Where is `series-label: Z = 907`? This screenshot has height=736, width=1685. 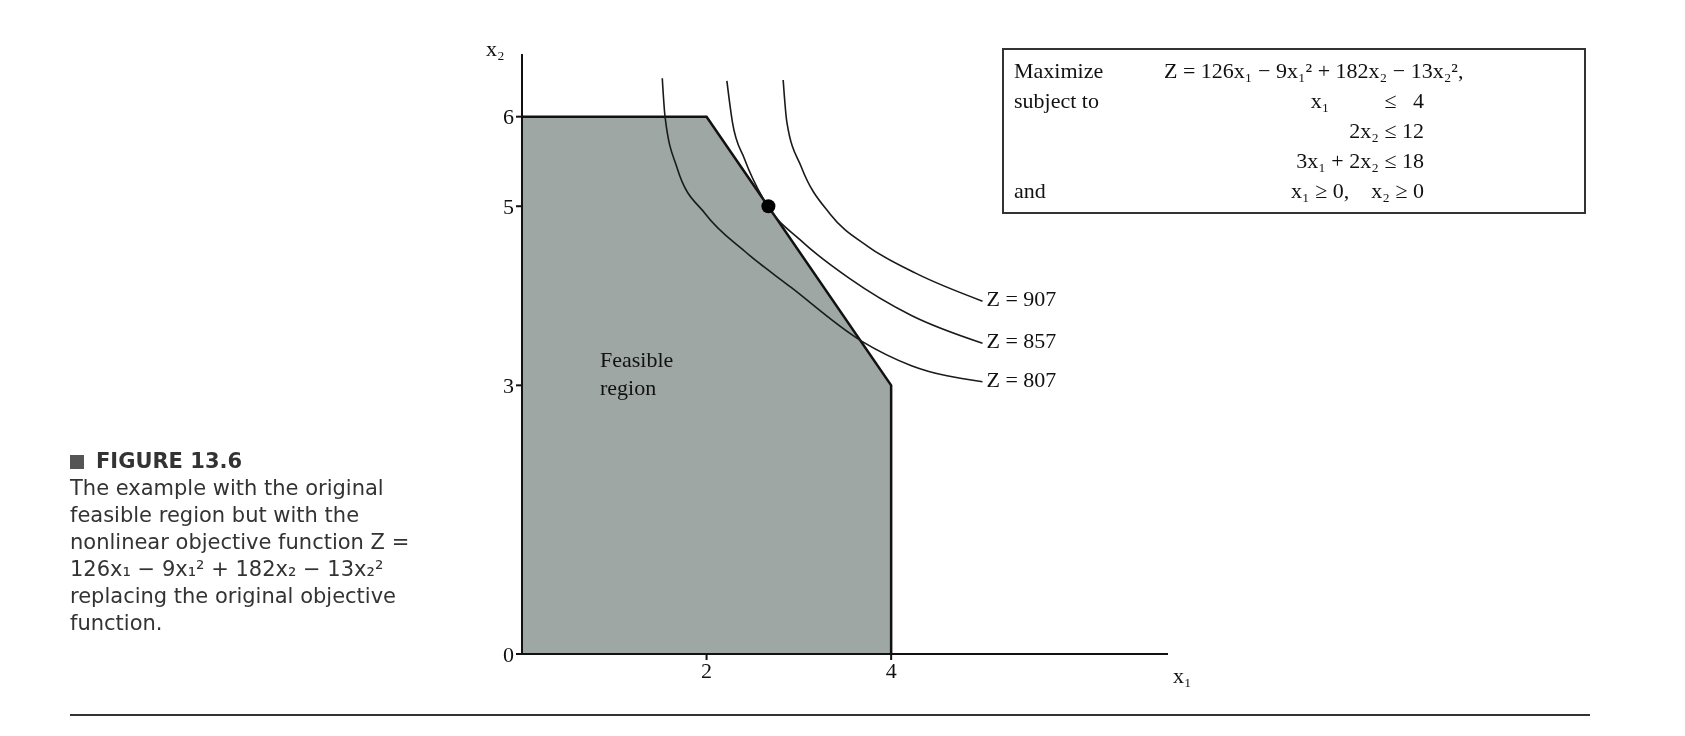 series-label: Z = 907 is located at coordinates (1021, 299).